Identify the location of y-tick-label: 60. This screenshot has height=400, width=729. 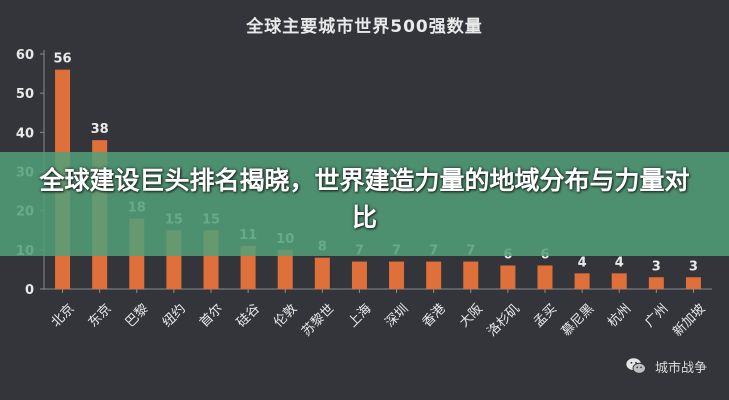
(25, 55).